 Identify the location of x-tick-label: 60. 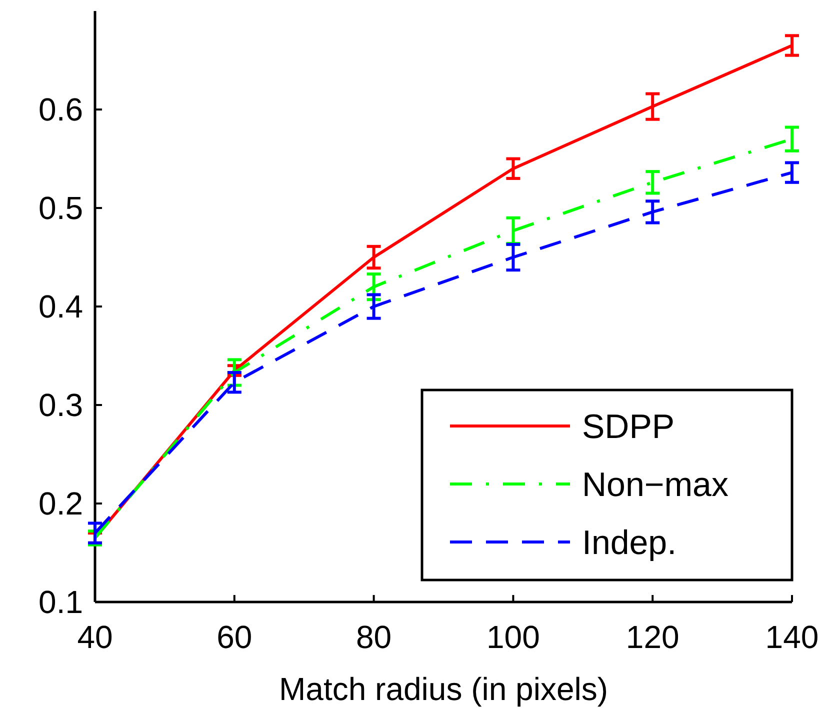
(234, 637).